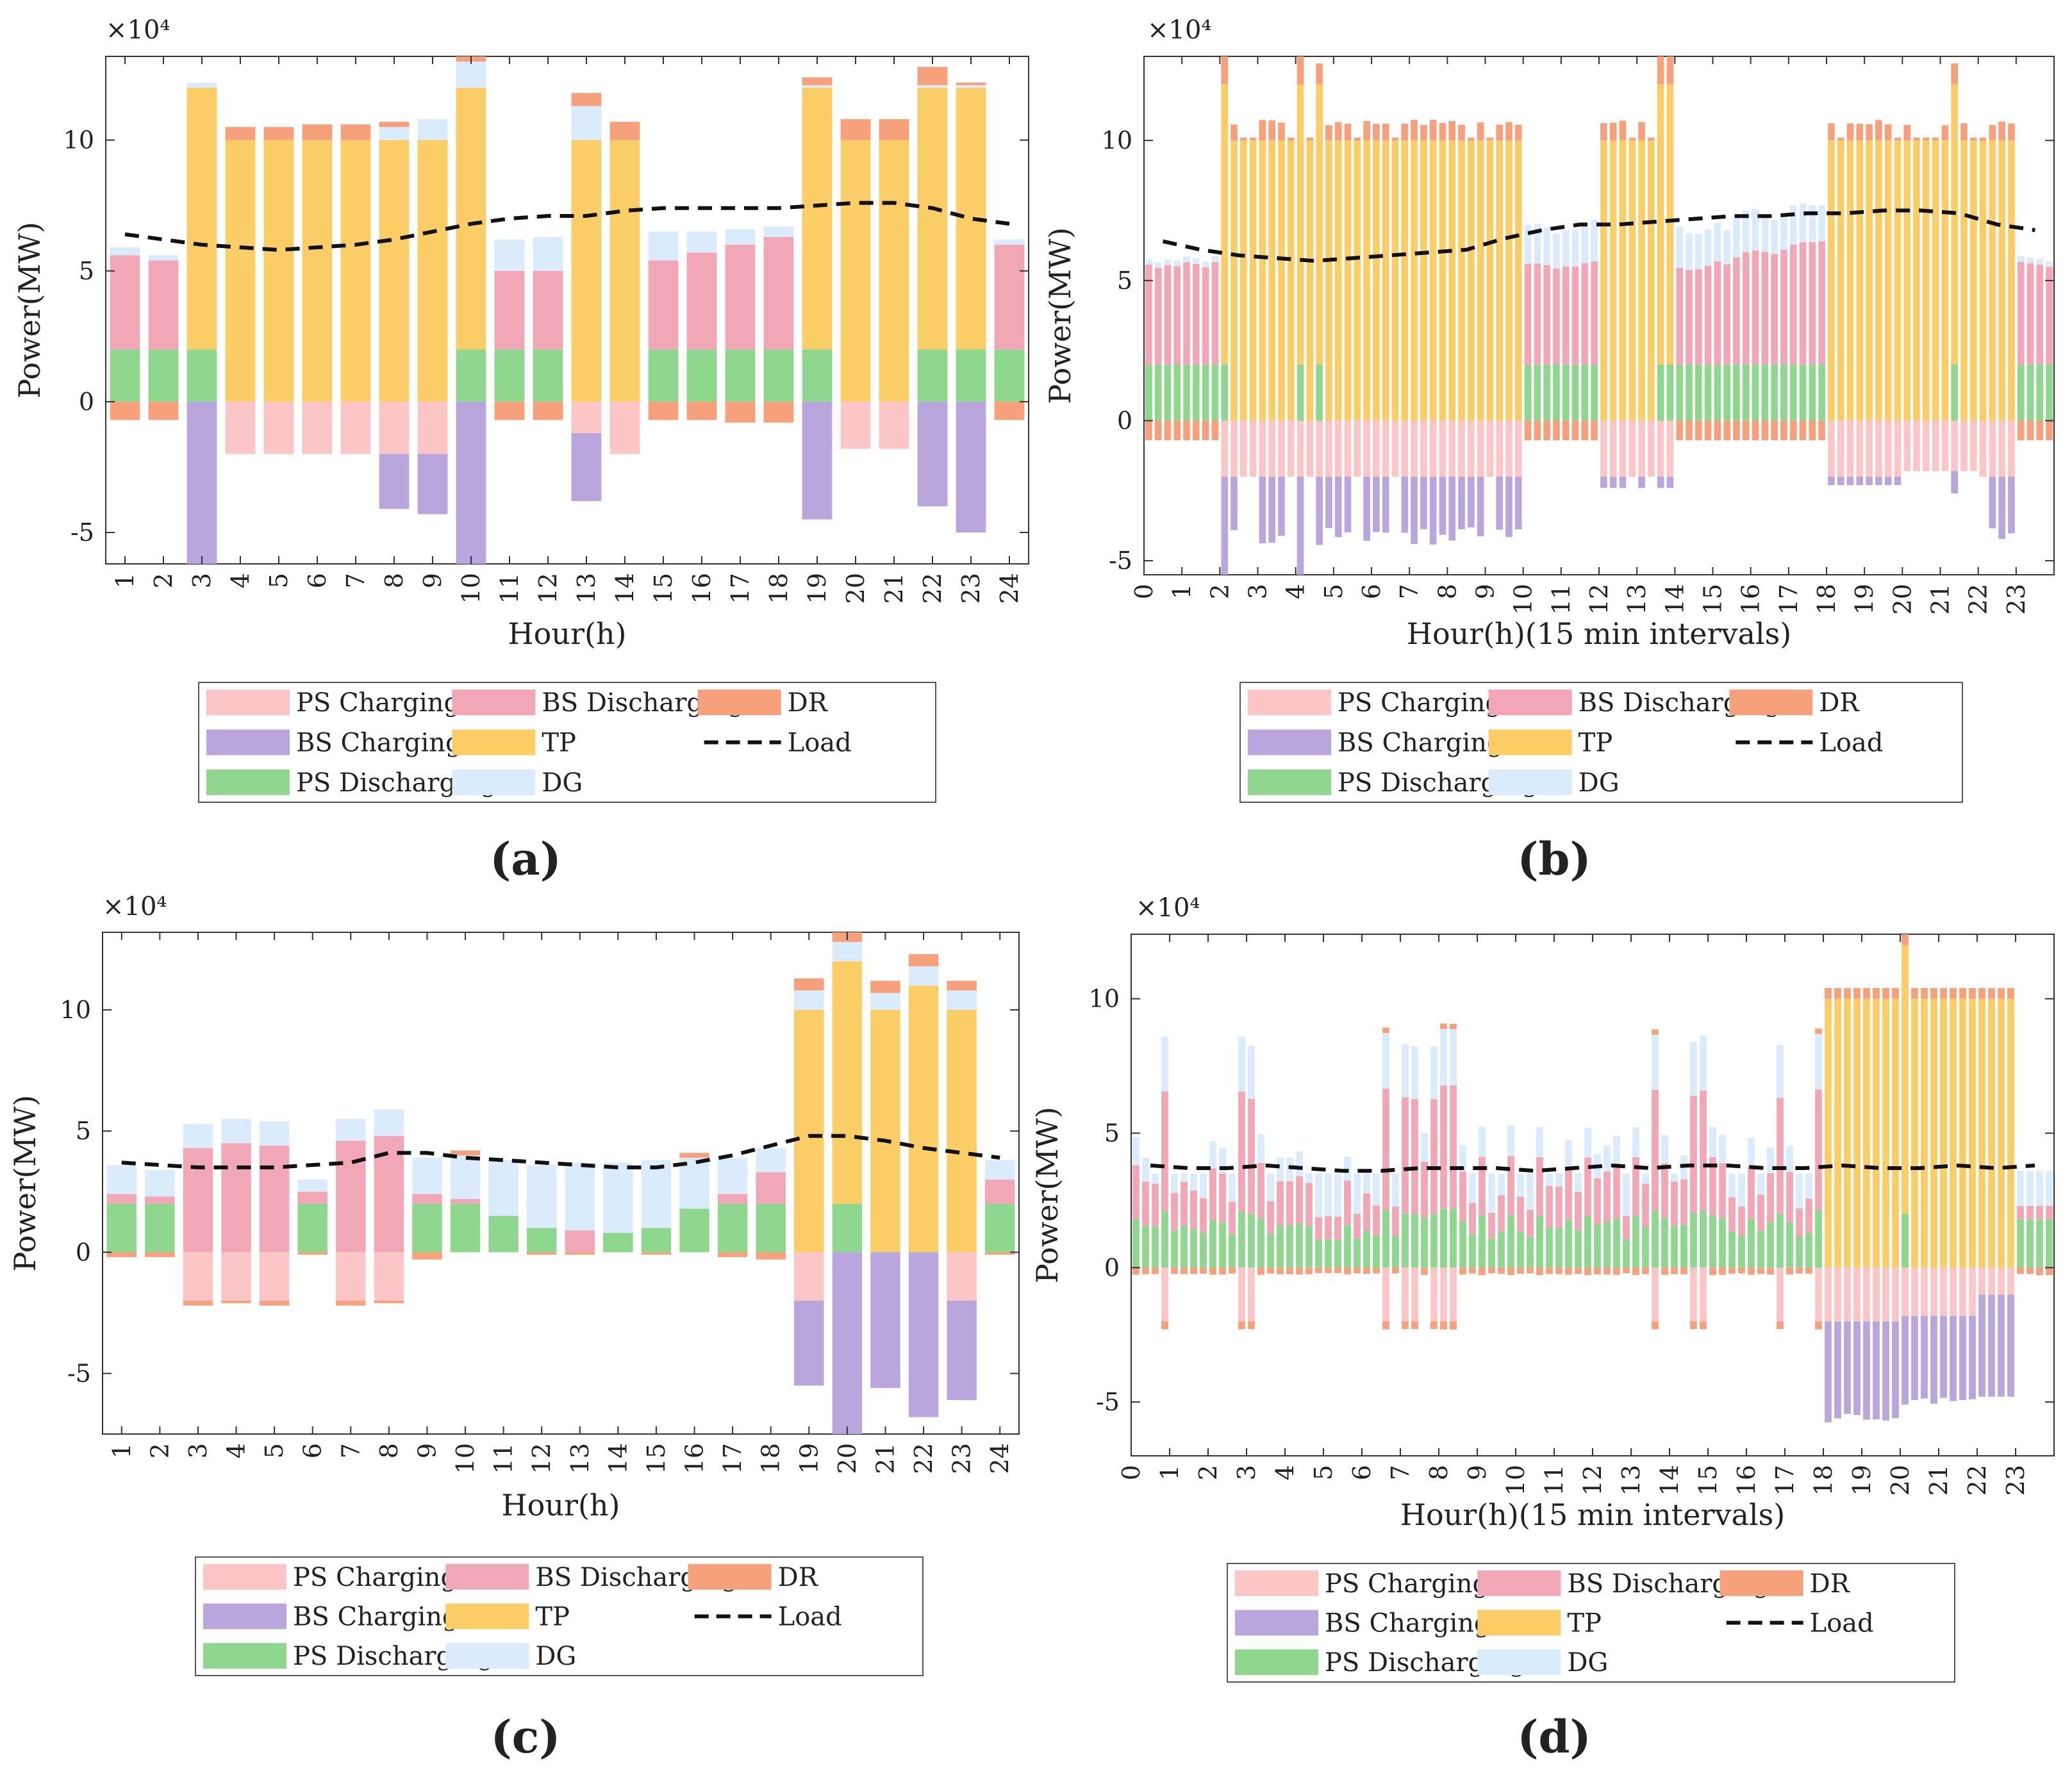  Describe the element at coordinates (1826, 599) in the screenshot. I see `x-tick-label: 18` at that location.